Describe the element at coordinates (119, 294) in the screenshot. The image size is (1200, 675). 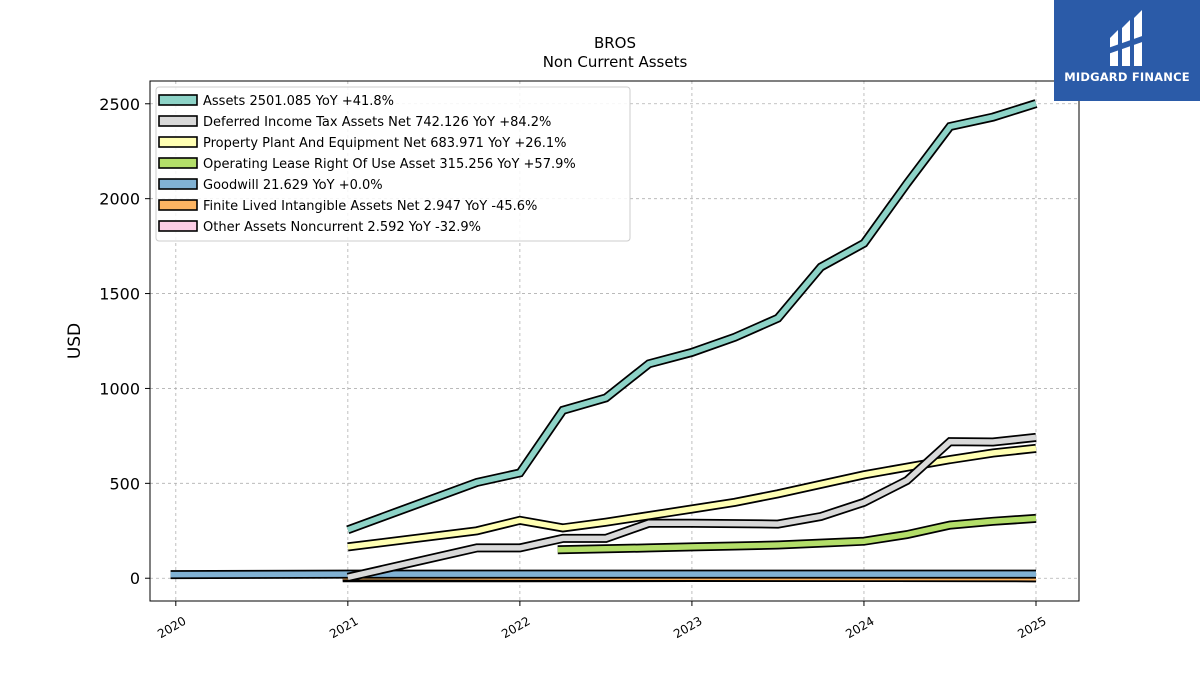
I see `y-tick-label-3: 1500` at that location.